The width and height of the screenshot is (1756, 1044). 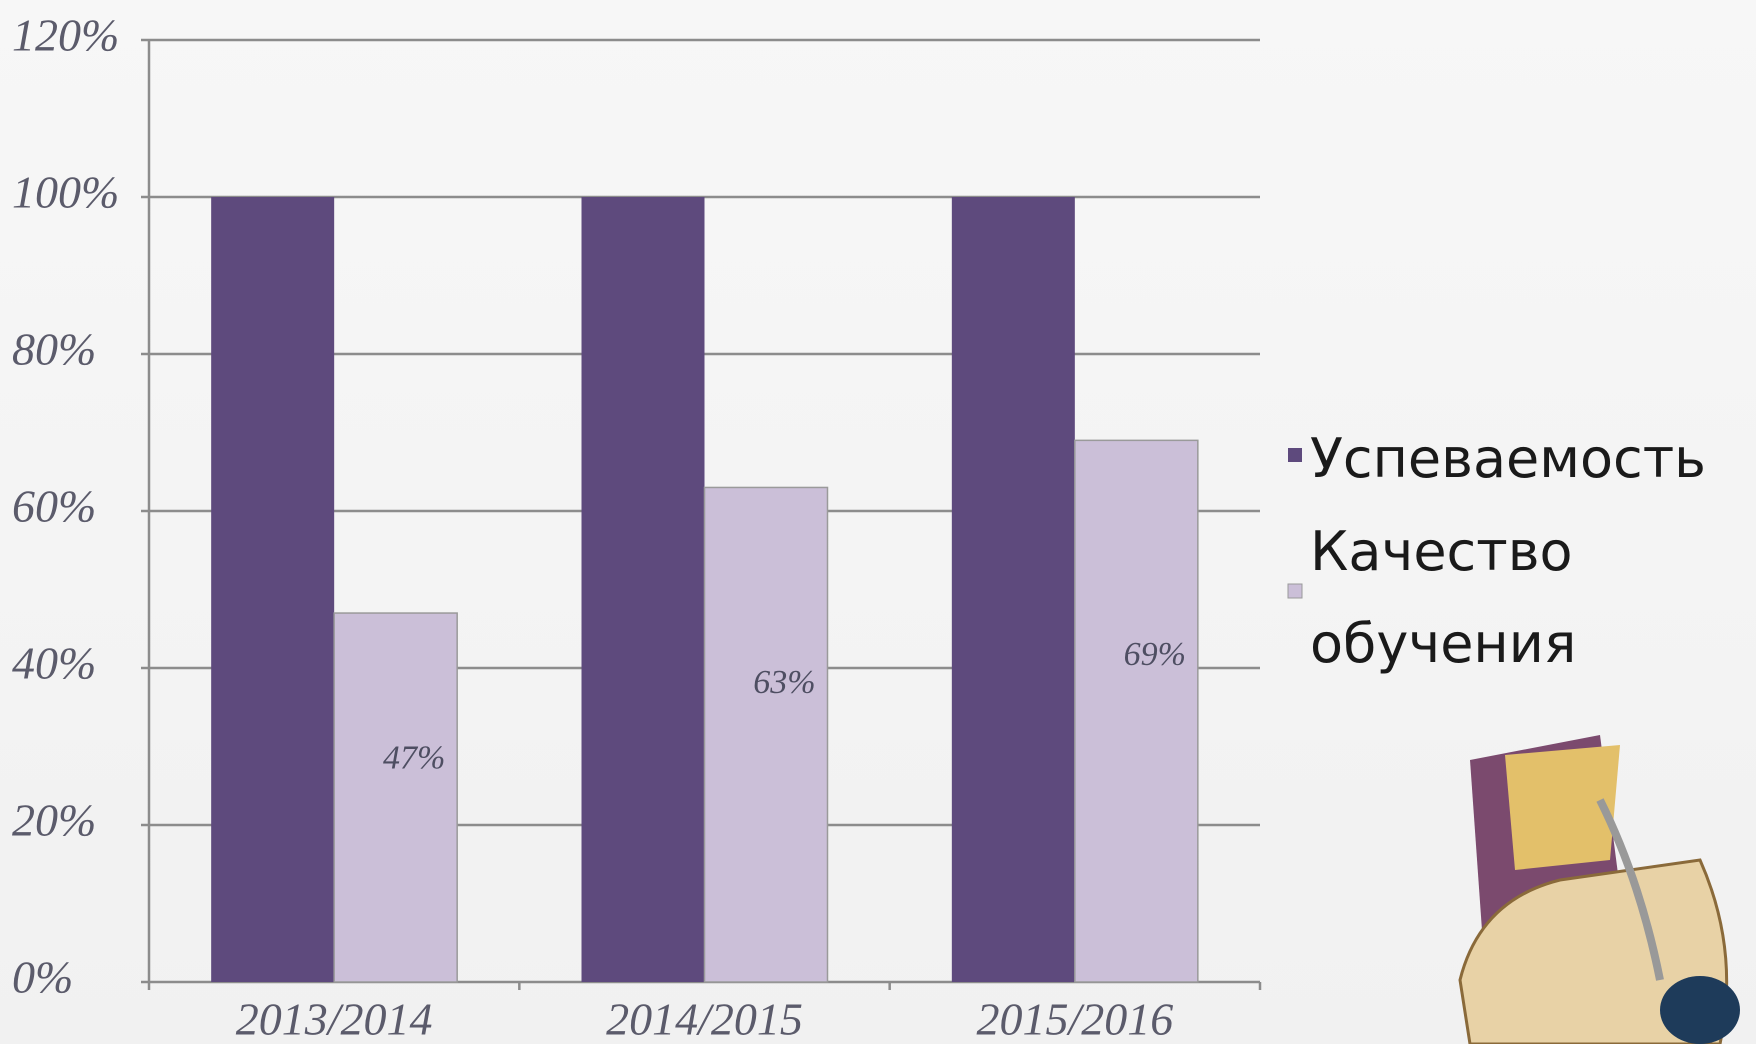 I want to click on data-label: 63%, so click(x=784, y=682).